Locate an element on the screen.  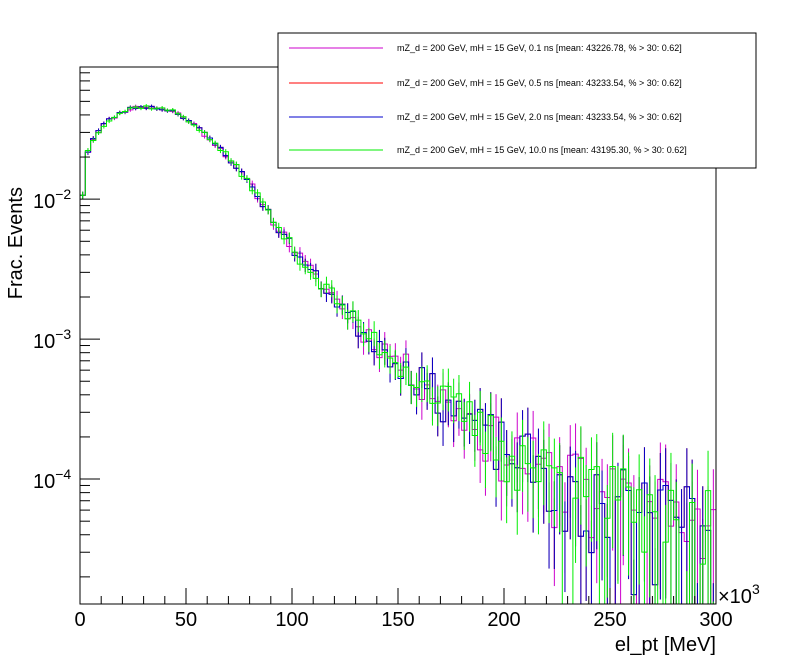
y-tick-label: 10⁻⁴ is located at coordinates (52, 479).